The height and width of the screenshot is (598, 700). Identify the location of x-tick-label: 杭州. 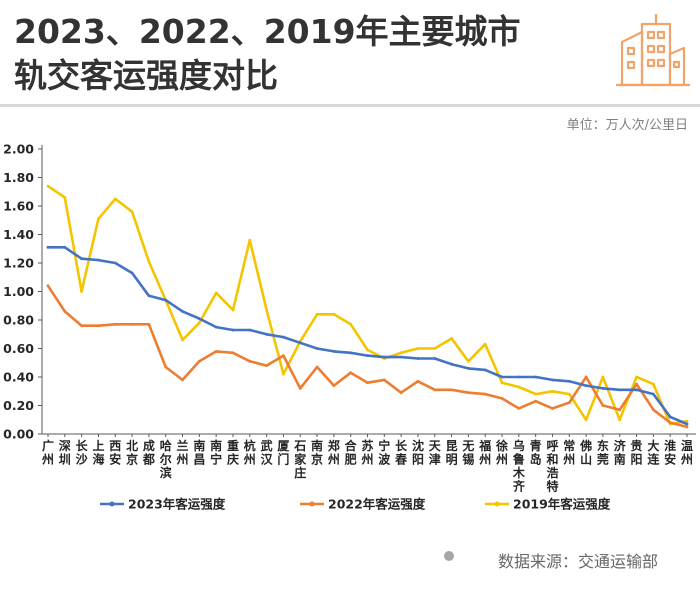
(249, 452).